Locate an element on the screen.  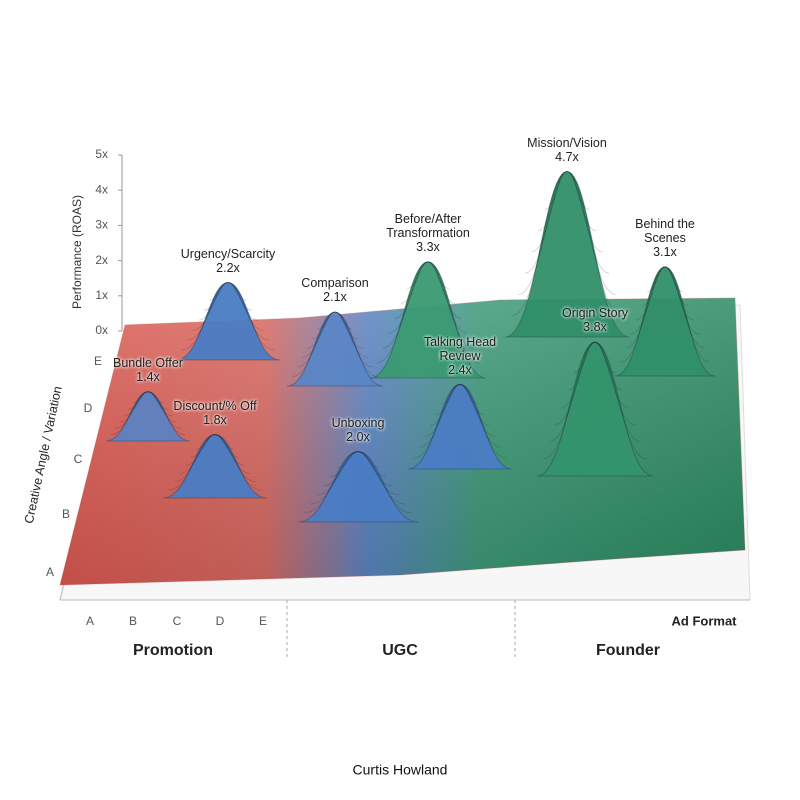
z-tick-label: 1x is located at coordinates (101, 295).